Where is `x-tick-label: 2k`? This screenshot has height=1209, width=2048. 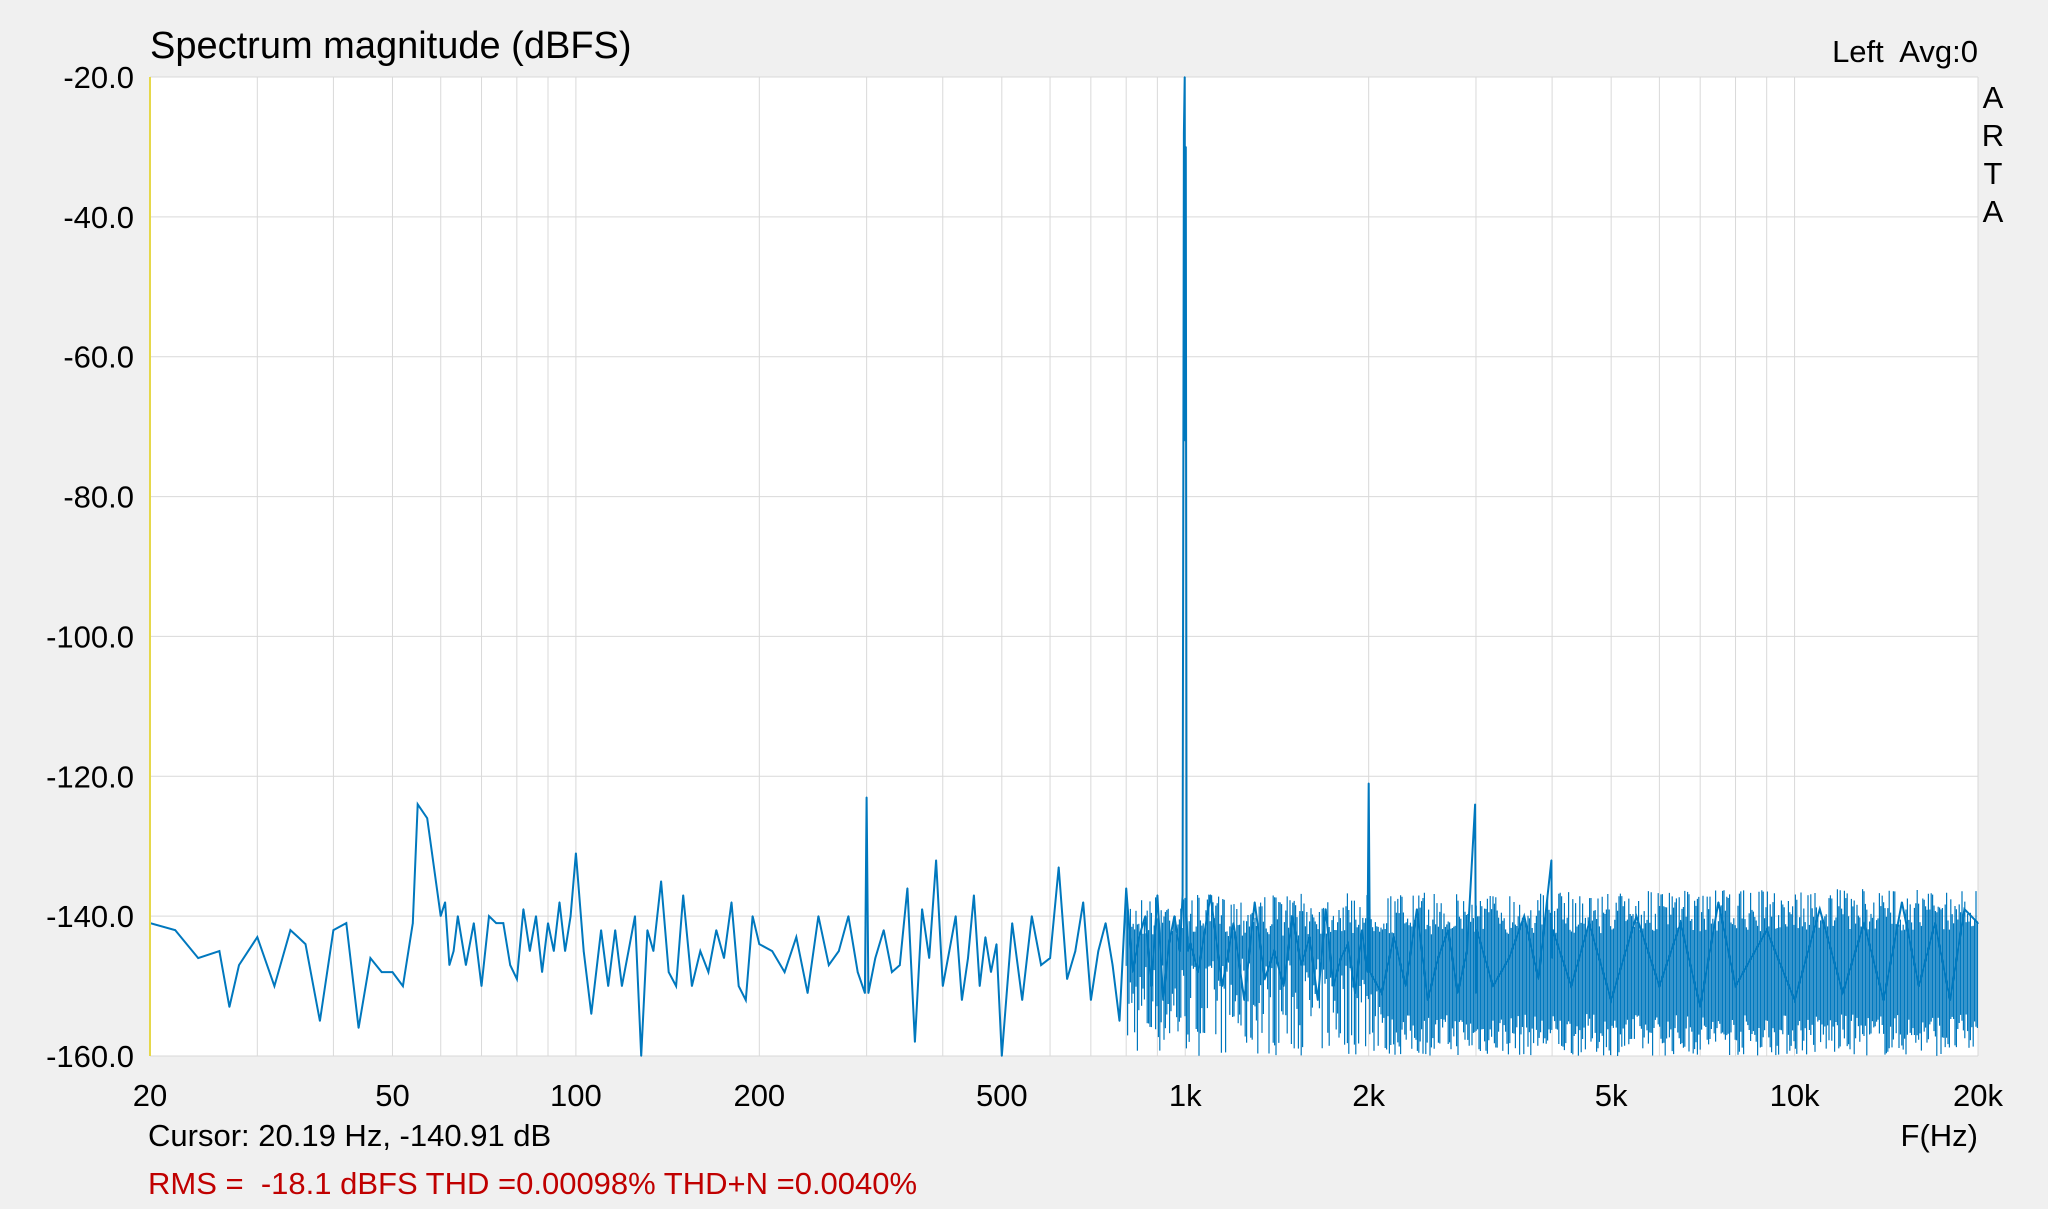 x-tick-label: 2k is located at coordinates (1368, 1095).